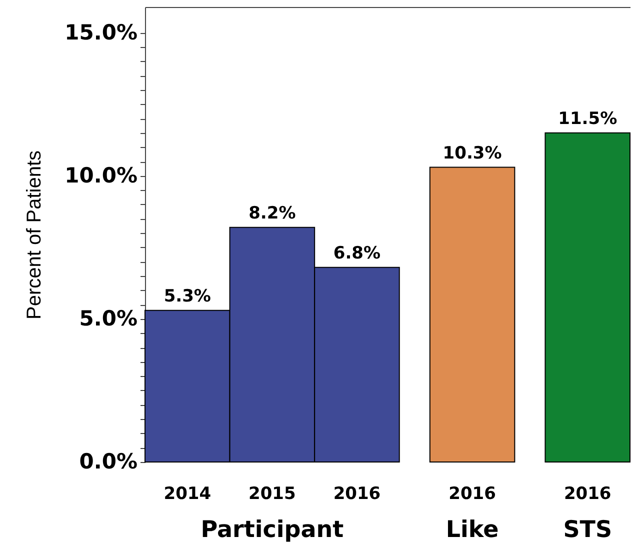 The height and width of the screenshot is (545, 635). I want to click on data-label: 5.3%, so click(187, 296).